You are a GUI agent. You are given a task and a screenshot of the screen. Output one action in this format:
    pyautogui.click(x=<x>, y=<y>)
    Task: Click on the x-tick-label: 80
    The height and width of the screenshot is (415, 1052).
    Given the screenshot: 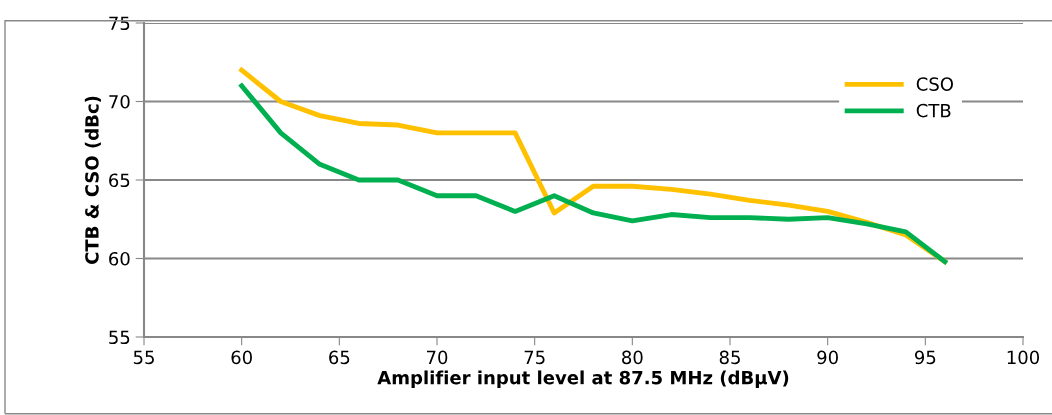 What is the action you would take?
    pyautogui.click(x=632, y=357)
    